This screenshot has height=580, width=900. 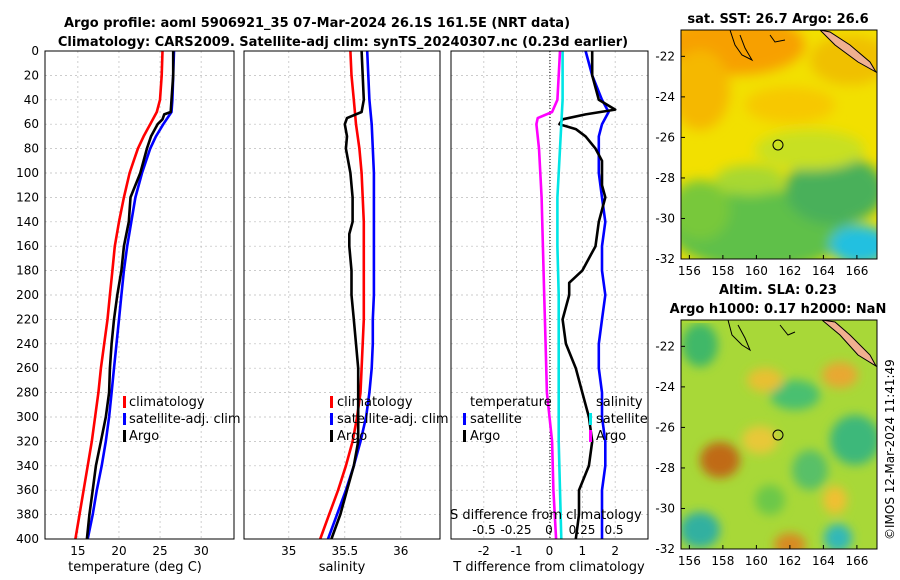 I want to click on x-tick-label: 30, so click(x=200, y=551).